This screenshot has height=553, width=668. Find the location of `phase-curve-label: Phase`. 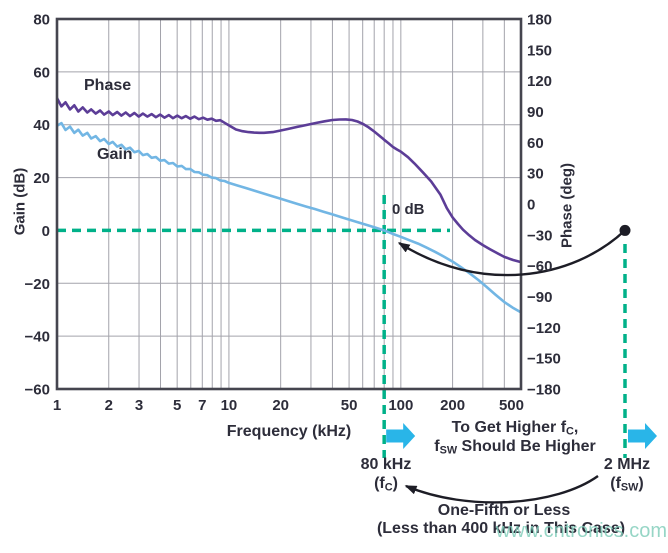

phase-curve-label: Phase is located at coordinates (108, 85).